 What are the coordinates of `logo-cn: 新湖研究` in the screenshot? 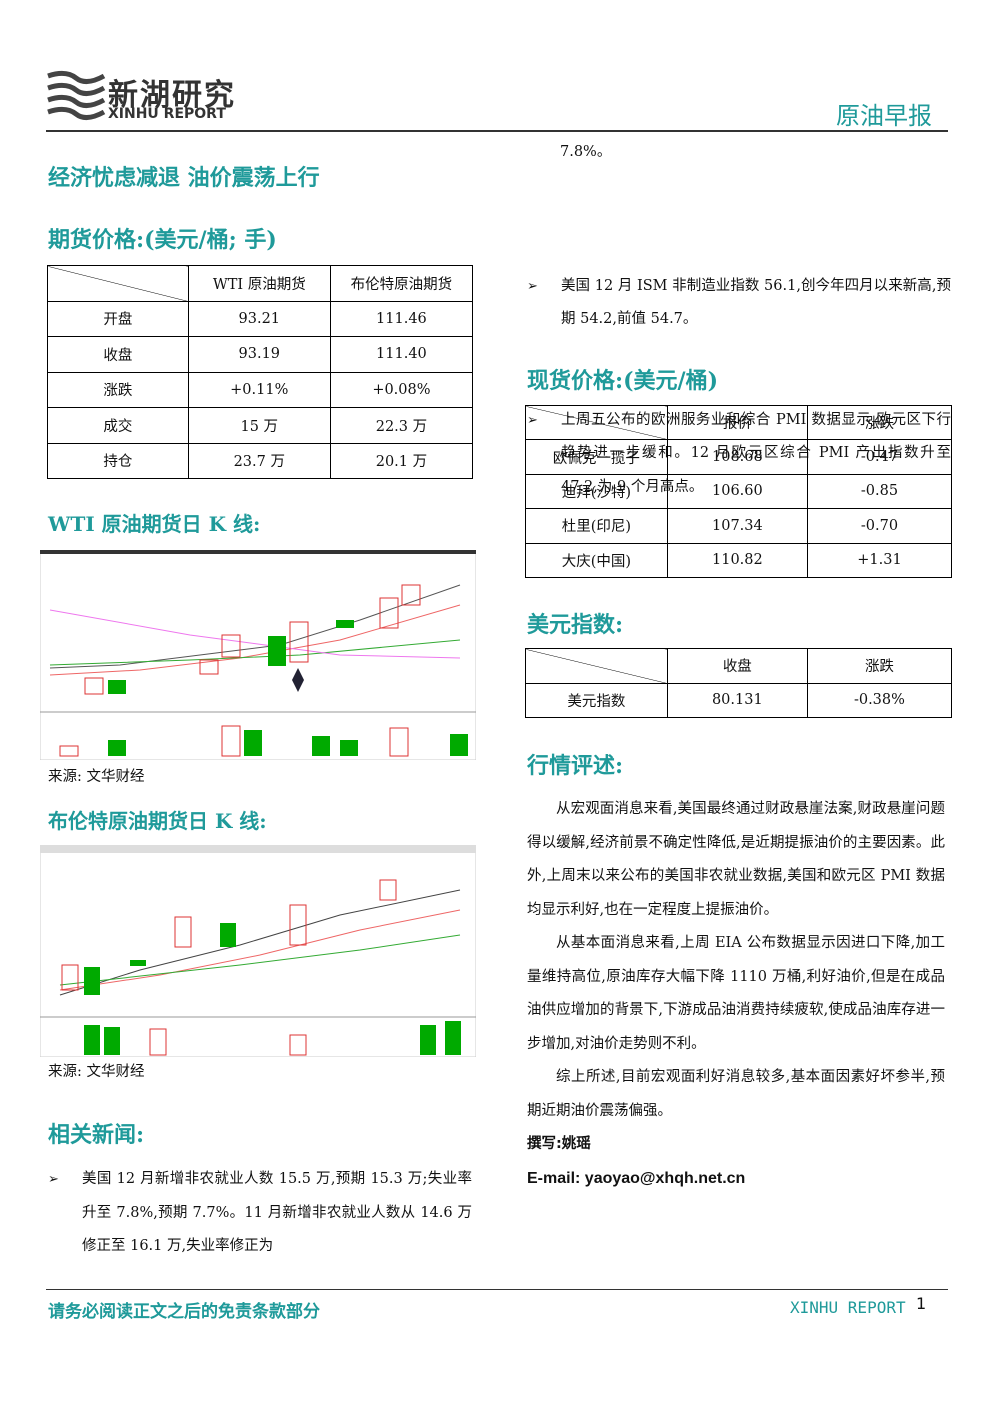 It's located at (172, 95).